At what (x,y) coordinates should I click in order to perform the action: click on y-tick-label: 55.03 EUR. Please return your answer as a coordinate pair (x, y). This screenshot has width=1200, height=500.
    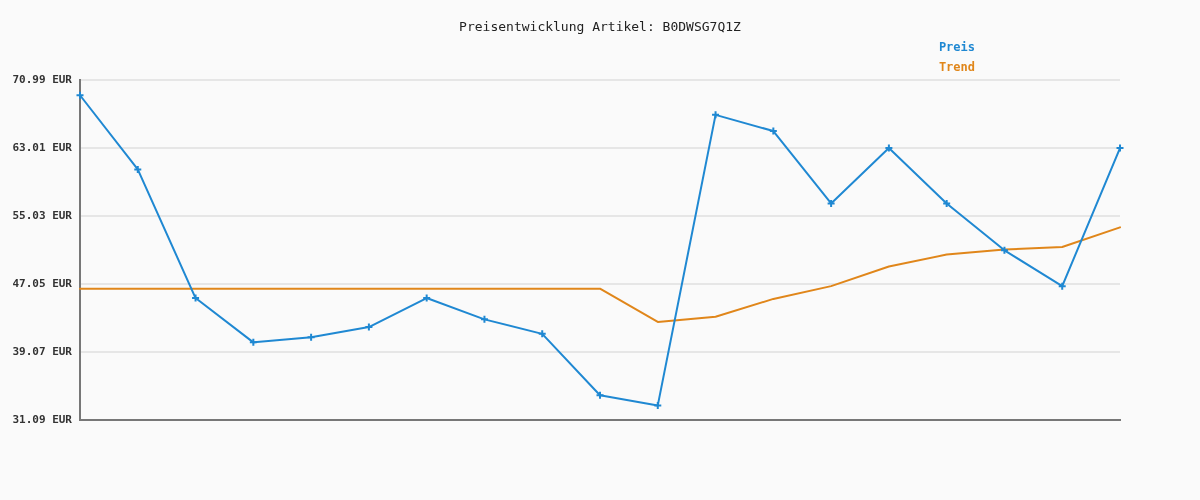
    Looking at the image, I should click on (42, 215).